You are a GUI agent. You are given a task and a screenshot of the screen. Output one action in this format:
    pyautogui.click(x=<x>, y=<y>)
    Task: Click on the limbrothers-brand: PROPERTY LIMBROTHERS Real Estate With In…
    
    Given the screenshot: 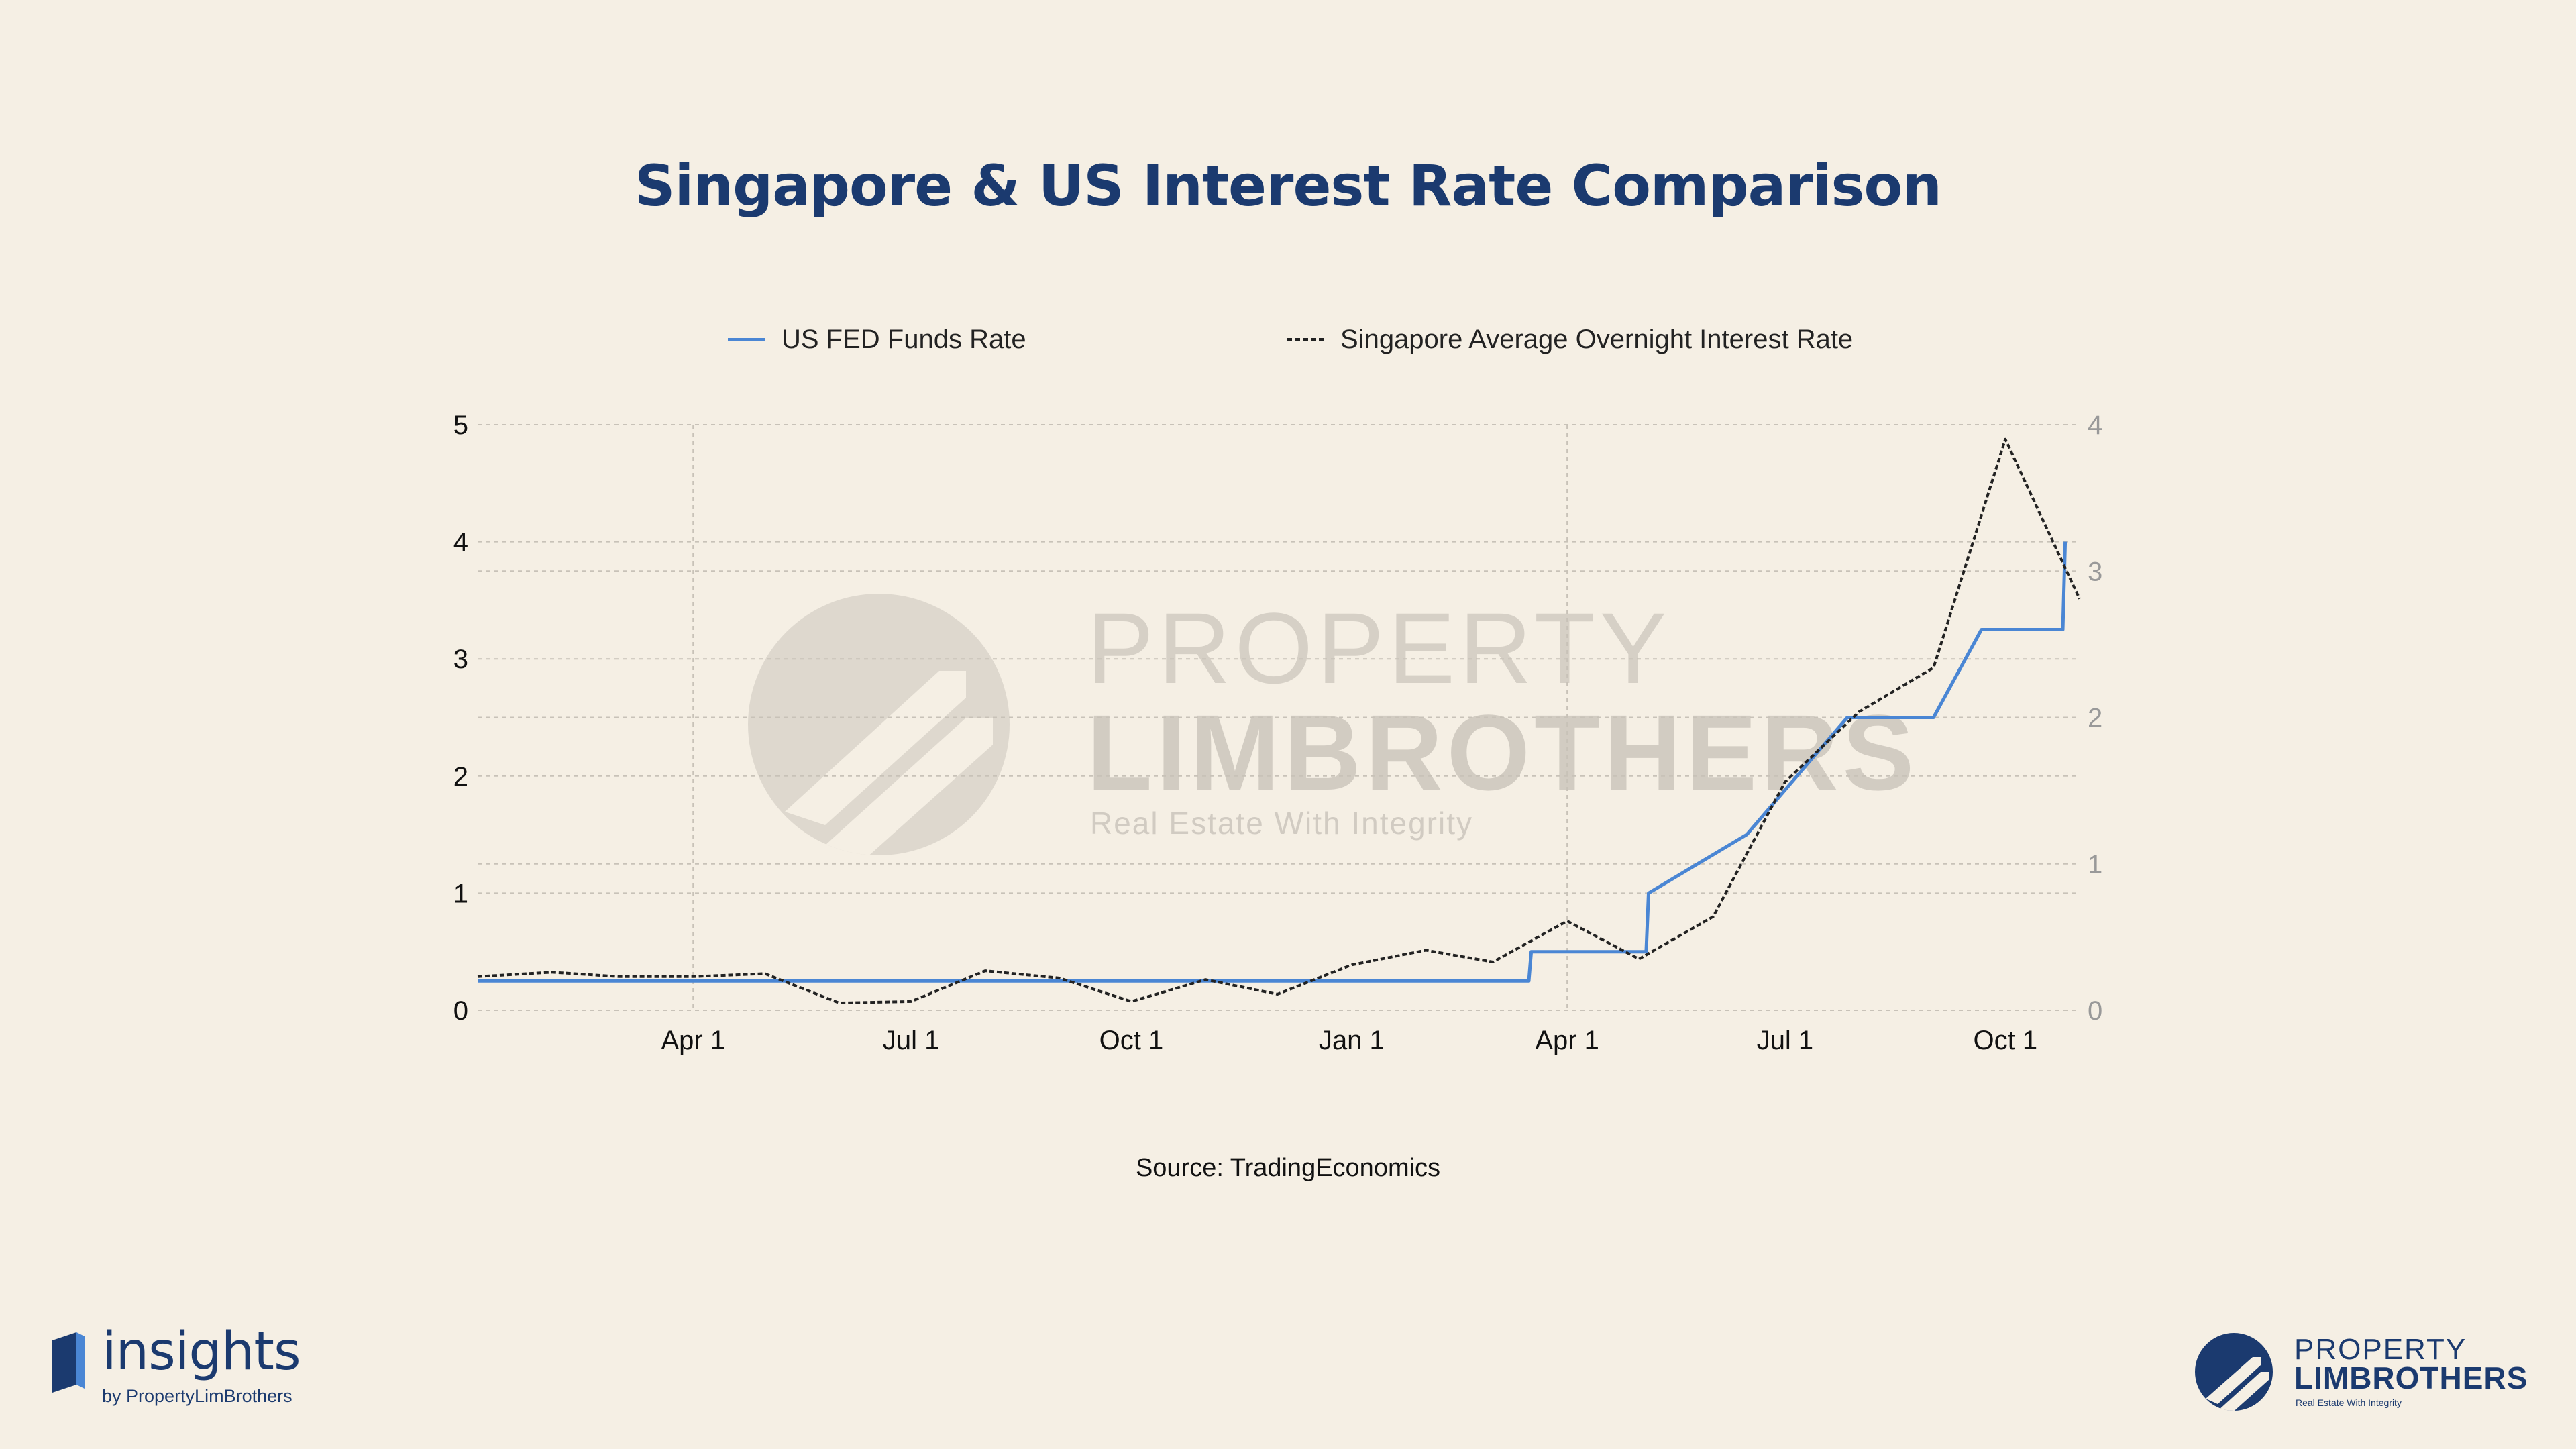 What is the action you would take?
    pyautogui.click(x=2368, y=1372)
    